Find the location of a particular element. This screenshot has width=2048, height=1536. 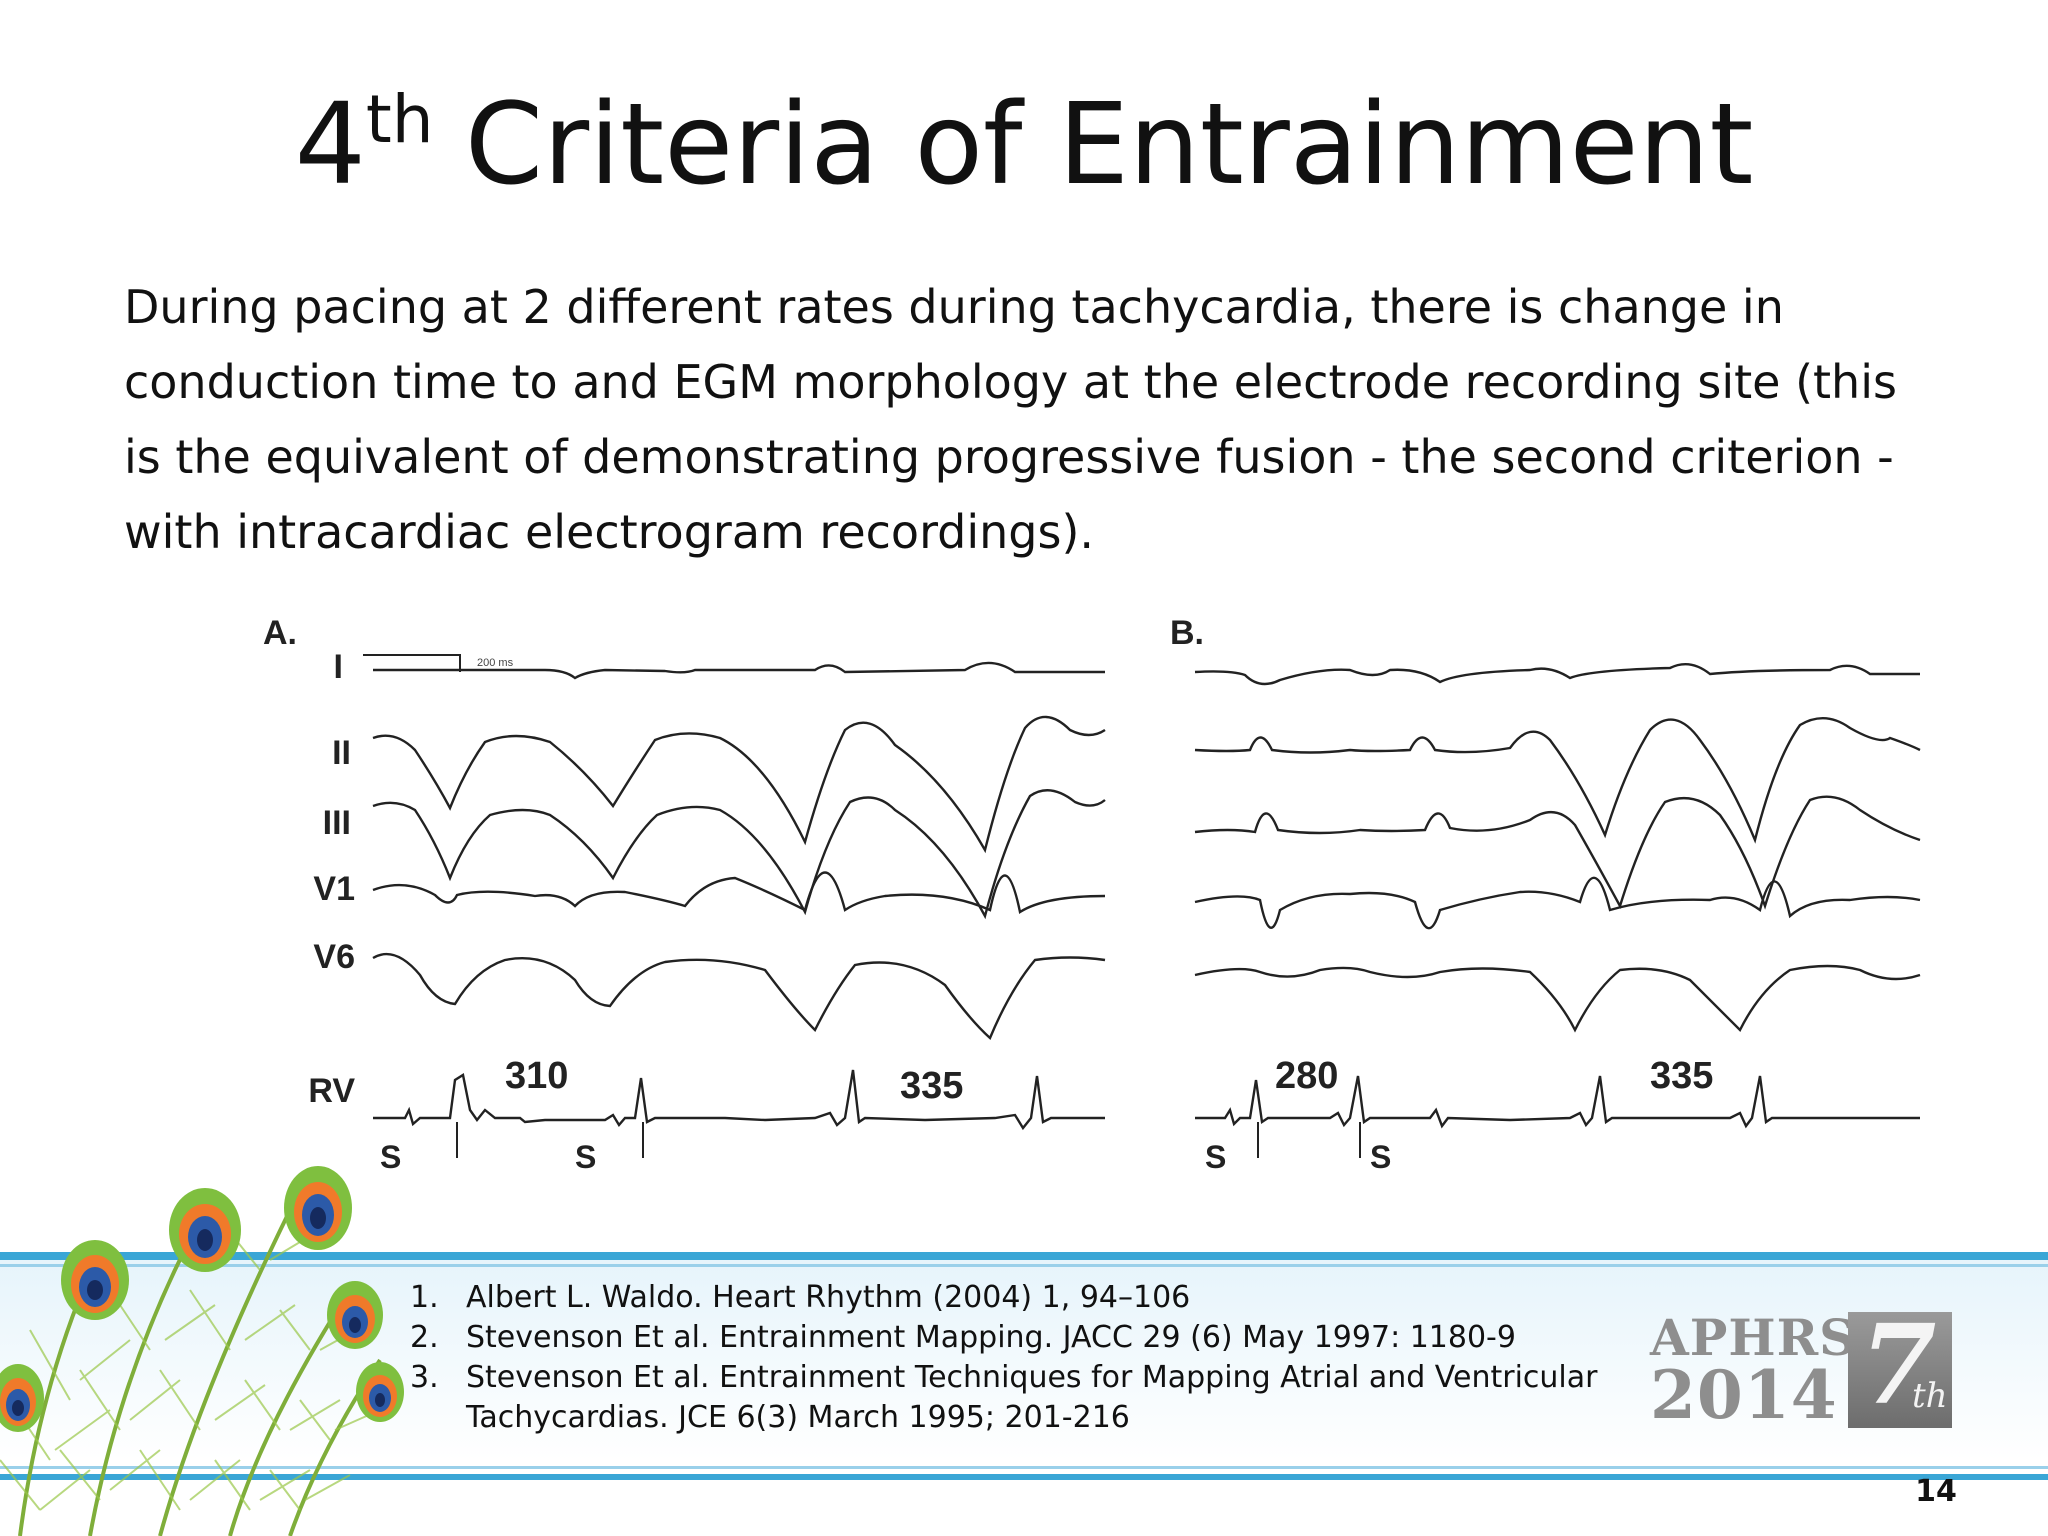

lead-label-ii: II is located at coordinates (341, 753).